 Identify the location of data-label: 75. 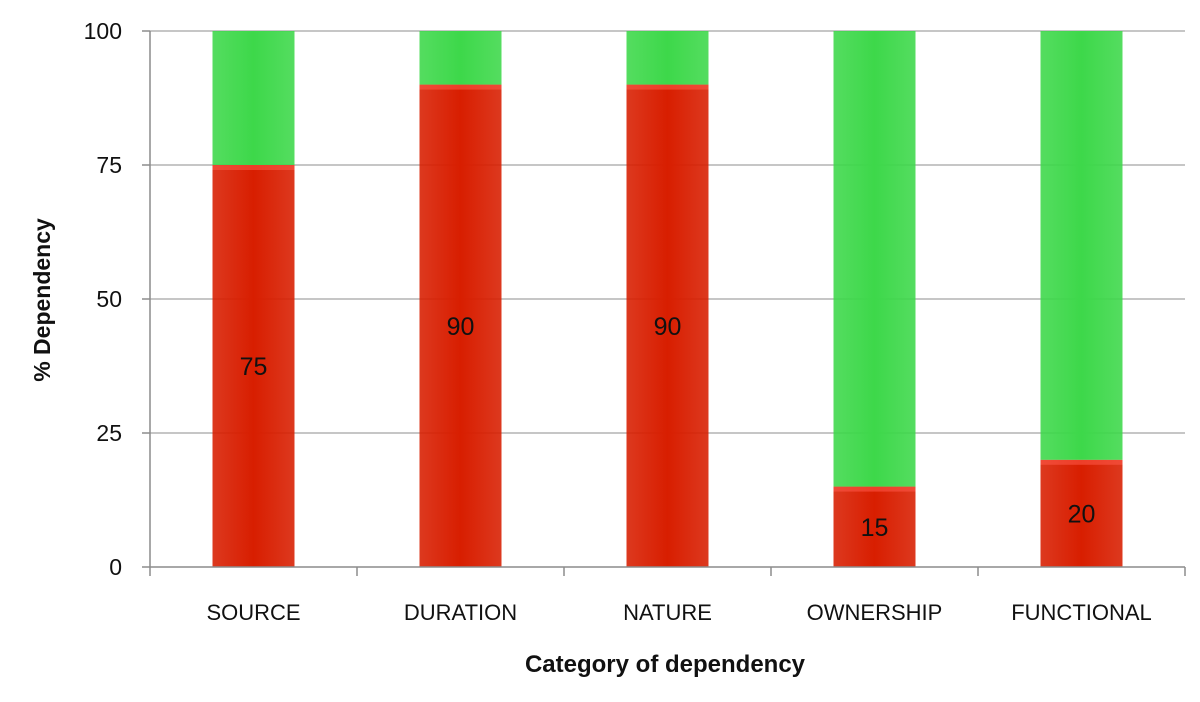
(254, 367).